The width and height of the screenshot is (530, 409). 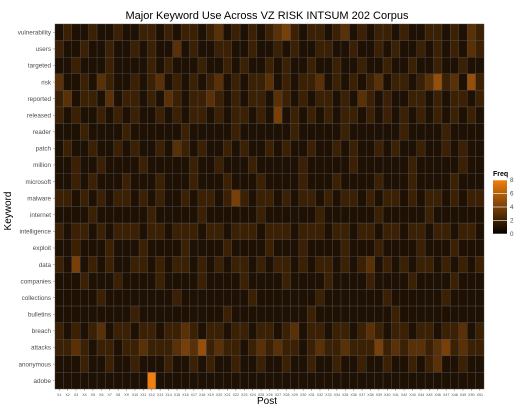 I want to click on y-tick-label: microsoft, so click(x=38, y=182).